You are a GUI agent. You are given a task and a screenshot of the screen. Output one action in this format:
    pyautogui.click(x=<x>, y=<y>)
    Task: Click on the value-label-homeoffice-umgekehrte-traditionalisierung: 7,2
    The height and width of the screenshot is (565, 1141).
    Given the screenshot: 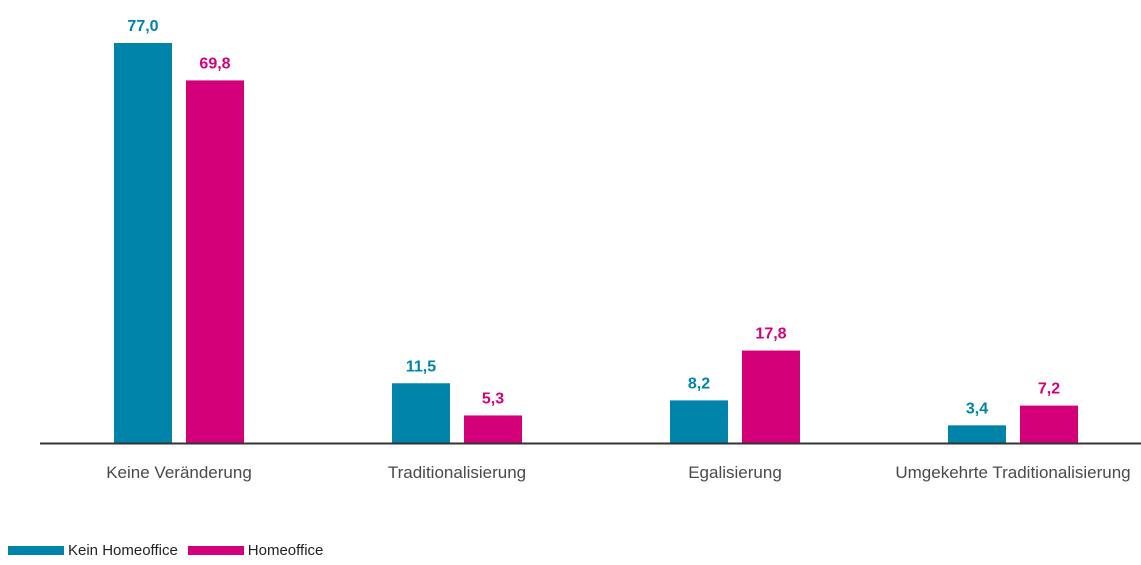 What is the action you would take?
    pyautogui.click(x=1049, y=389)
    